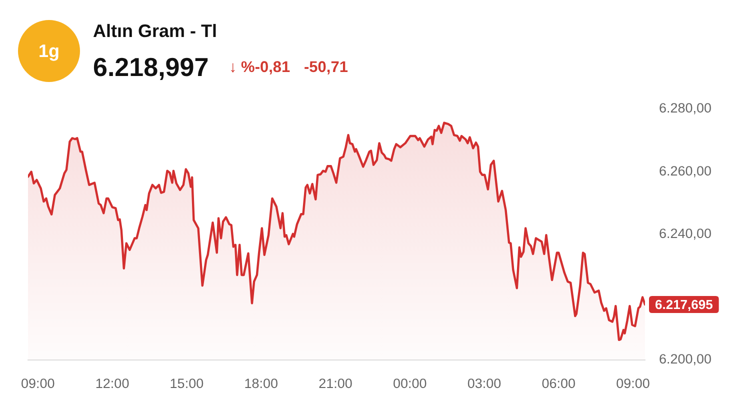 The height and width of the screenshot is (410, 743). Describe the element at coordinates (151, 67) in the screenshot. I see `chart-subtitle: 6.218,997` at that location.